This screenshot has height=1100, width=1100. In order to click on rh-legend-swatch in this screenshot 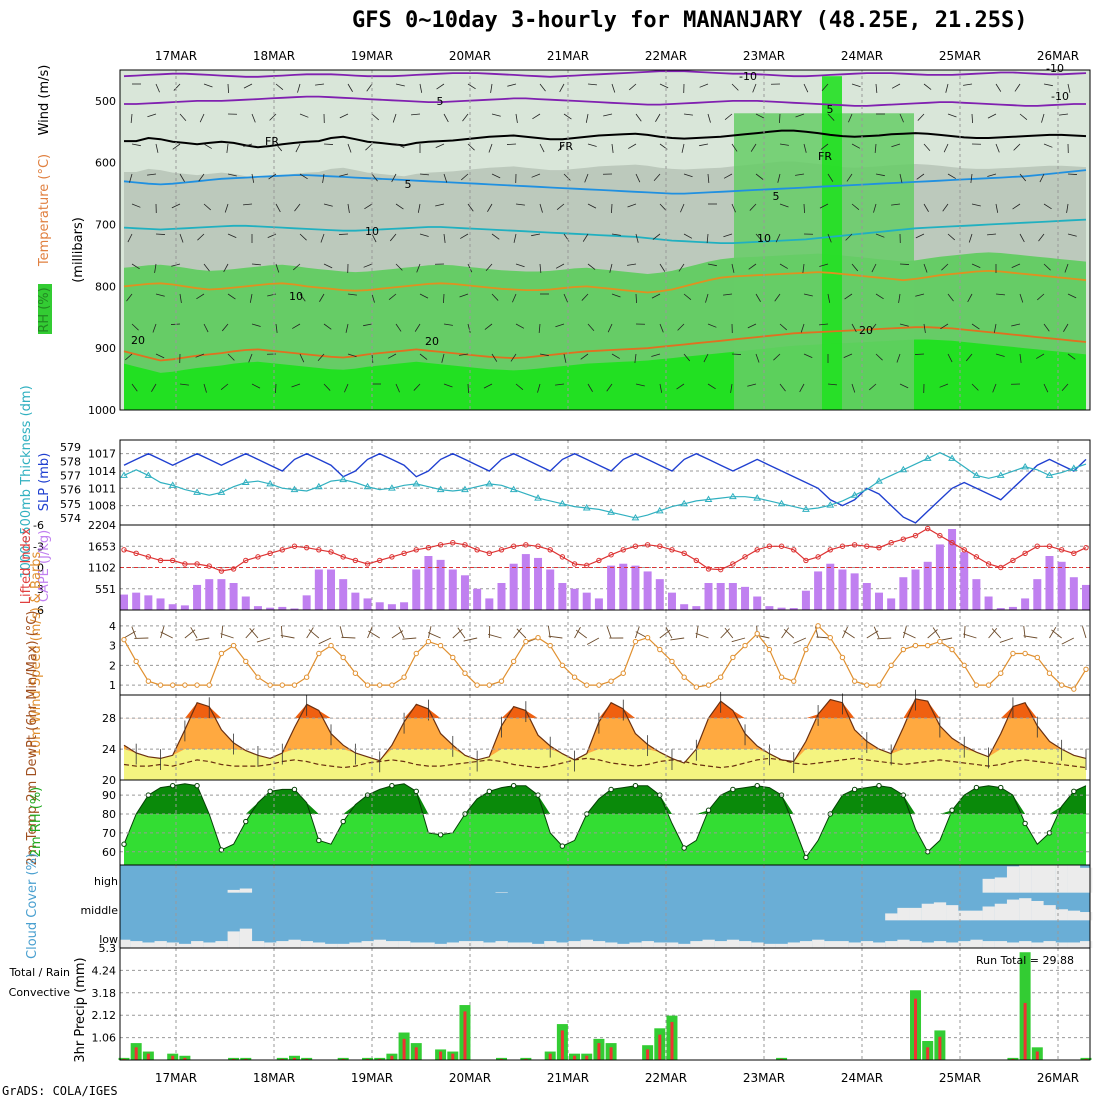, I will do `click(45, 309)`.